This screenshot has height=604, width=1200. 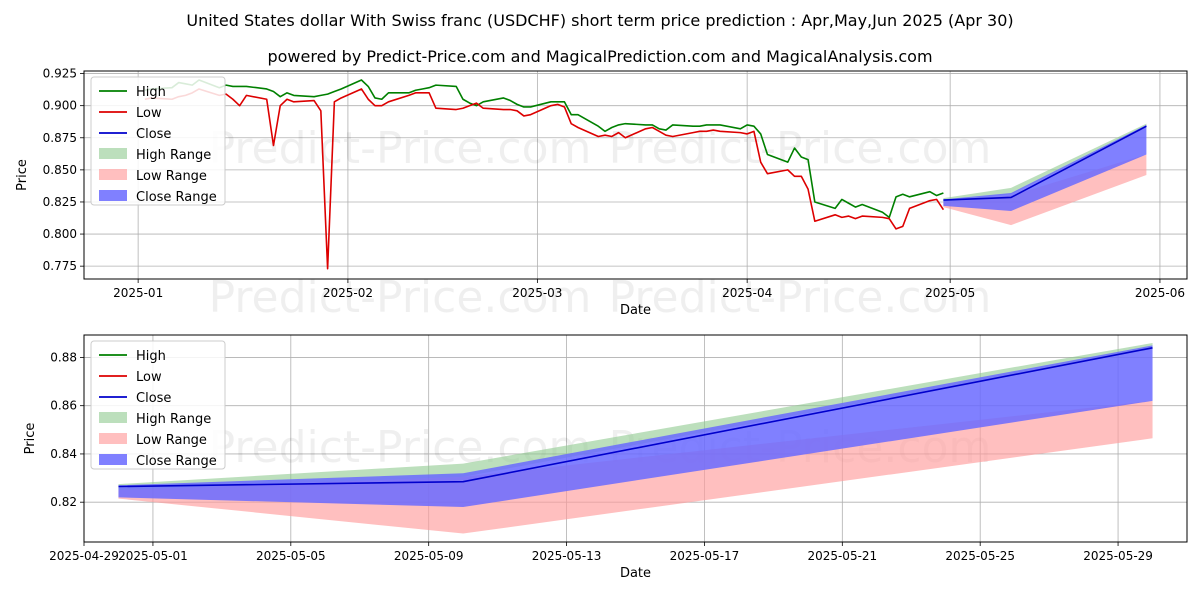 What do you see at coordinates (537, 293) in the screenshot?
I see `x-tick-label: 2025-03` at bounding box center [537, 293].